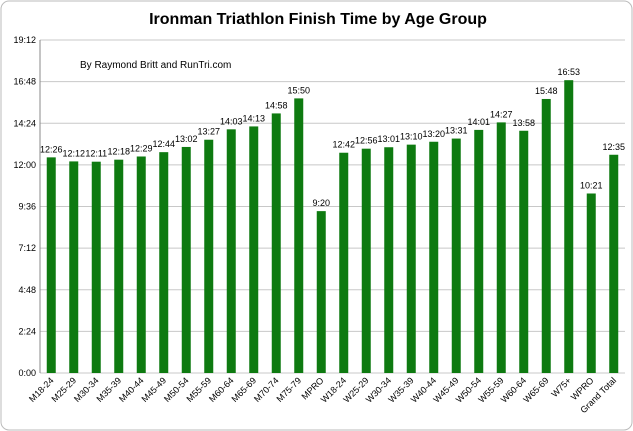 The width and height of the screenshot is (633, 431). Describe the element at coordinates (613, 147) in the screenshot. I see `value-label: 12:35` at that location.